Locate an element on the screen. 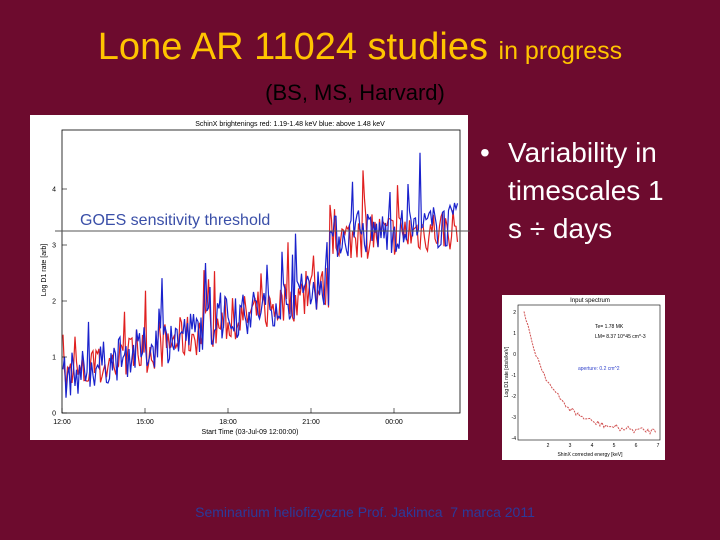  x-tick-label: 3 is located at coordinates (570, 446).